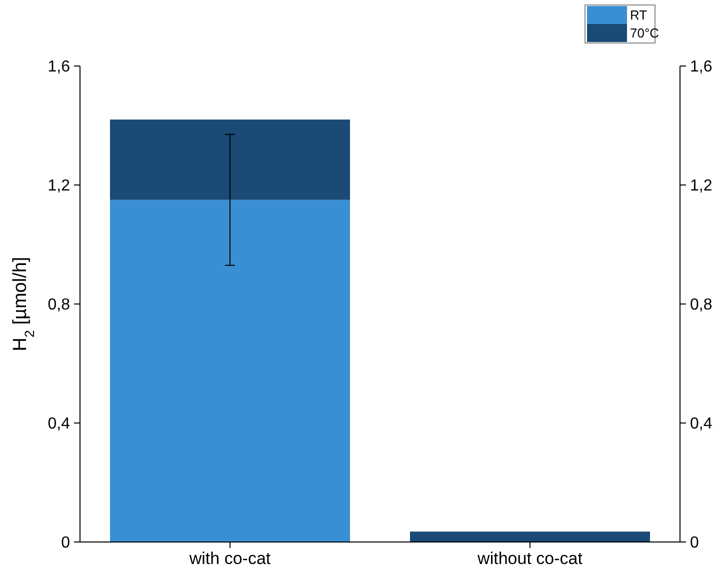  I want to click on y2-tick-label: 1,2, so click(701, 186).